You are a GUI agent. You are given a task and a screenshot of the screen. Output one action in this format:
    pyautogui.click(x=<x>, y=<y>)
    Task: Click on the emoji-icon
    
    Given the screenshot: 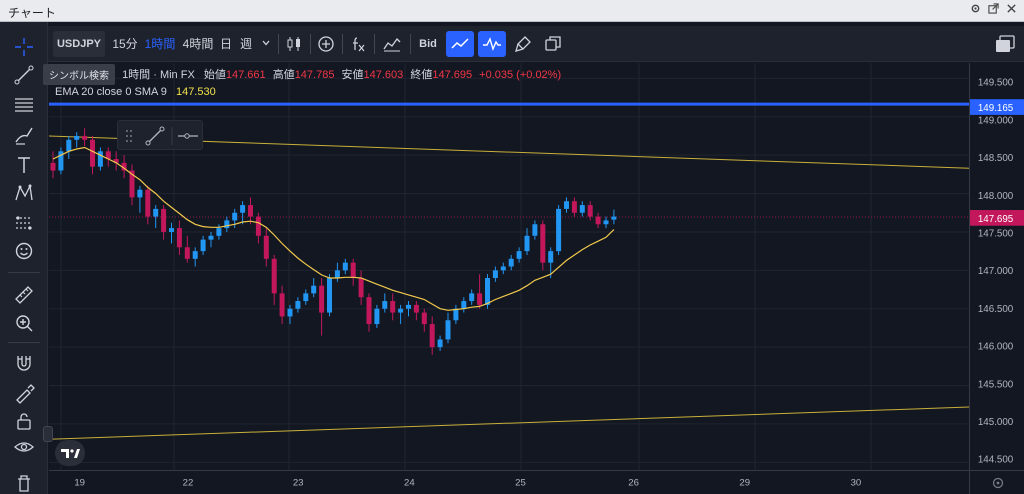 What is the action you would take?
    pyautogui.click(x=24, y=251)
    